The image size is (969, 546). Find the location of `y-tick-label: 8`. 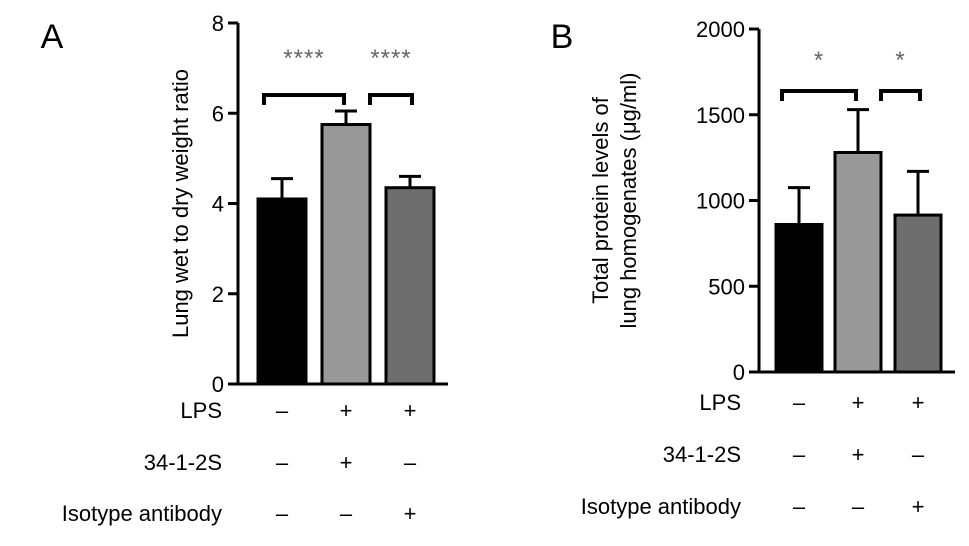

y-tick-label: 8 is located at coordinates (218, 23).